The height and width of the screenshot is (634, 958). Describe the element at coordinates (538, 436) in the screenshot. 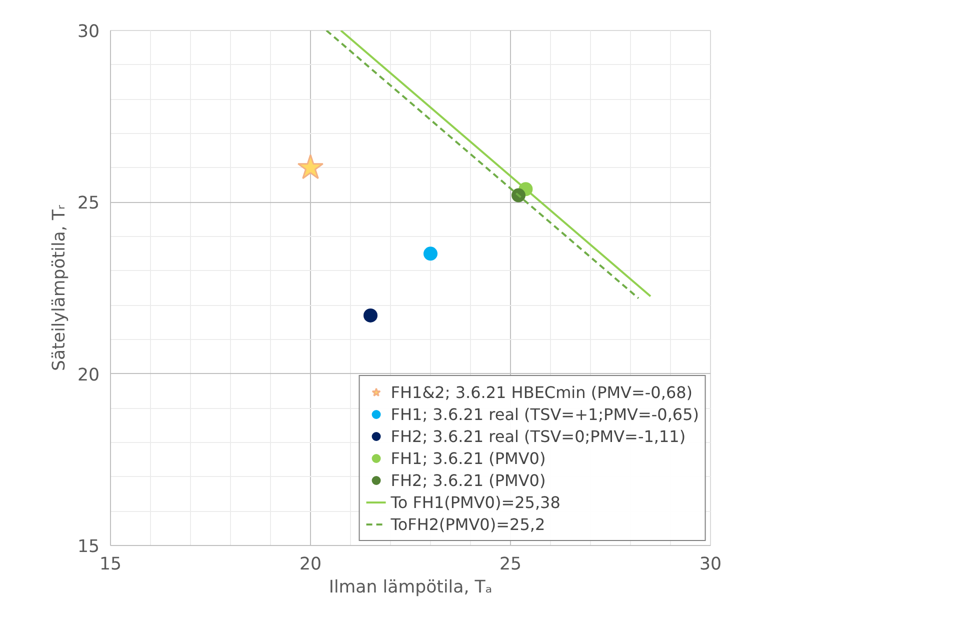

I see `legend-label: FH2; 3.6.21 real (TSV=0;PMV=-1,11)` at that location.